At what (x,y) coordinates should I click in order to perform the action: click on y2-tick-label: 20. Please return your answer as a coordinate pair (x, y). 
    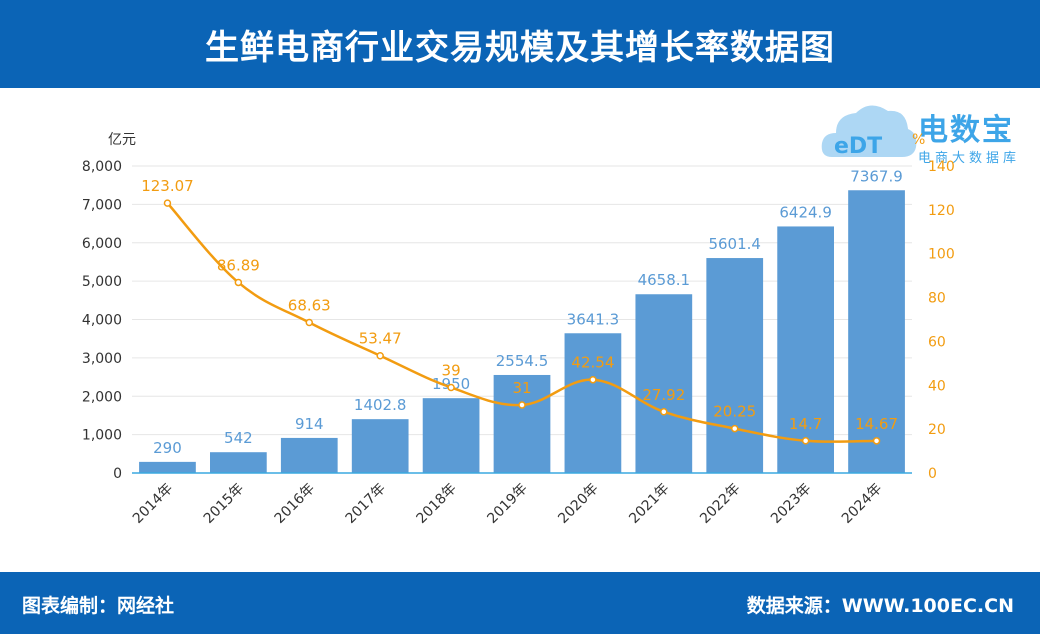
    Looking at the image, I should click on (937, 430).